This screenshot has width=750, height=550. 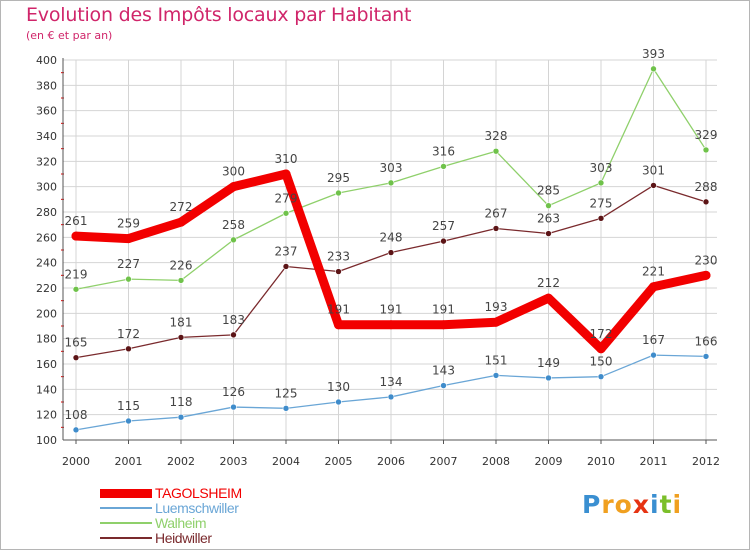 I want to click on data-label: 300, so click(x=233, y=172).